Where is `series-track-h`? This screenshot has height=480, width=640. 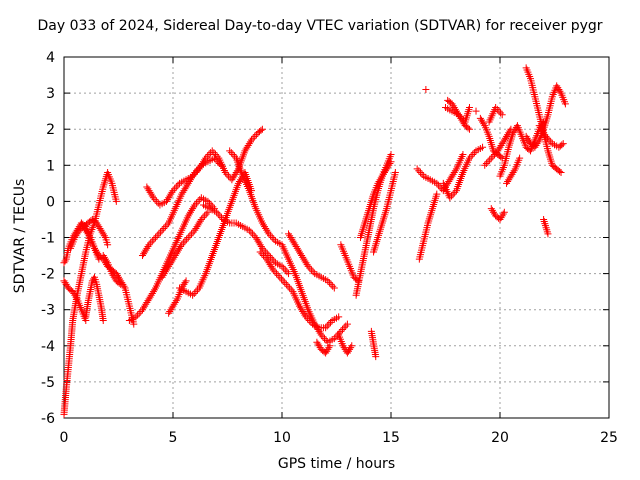 series-track-h is located at coordinates (171, 259).